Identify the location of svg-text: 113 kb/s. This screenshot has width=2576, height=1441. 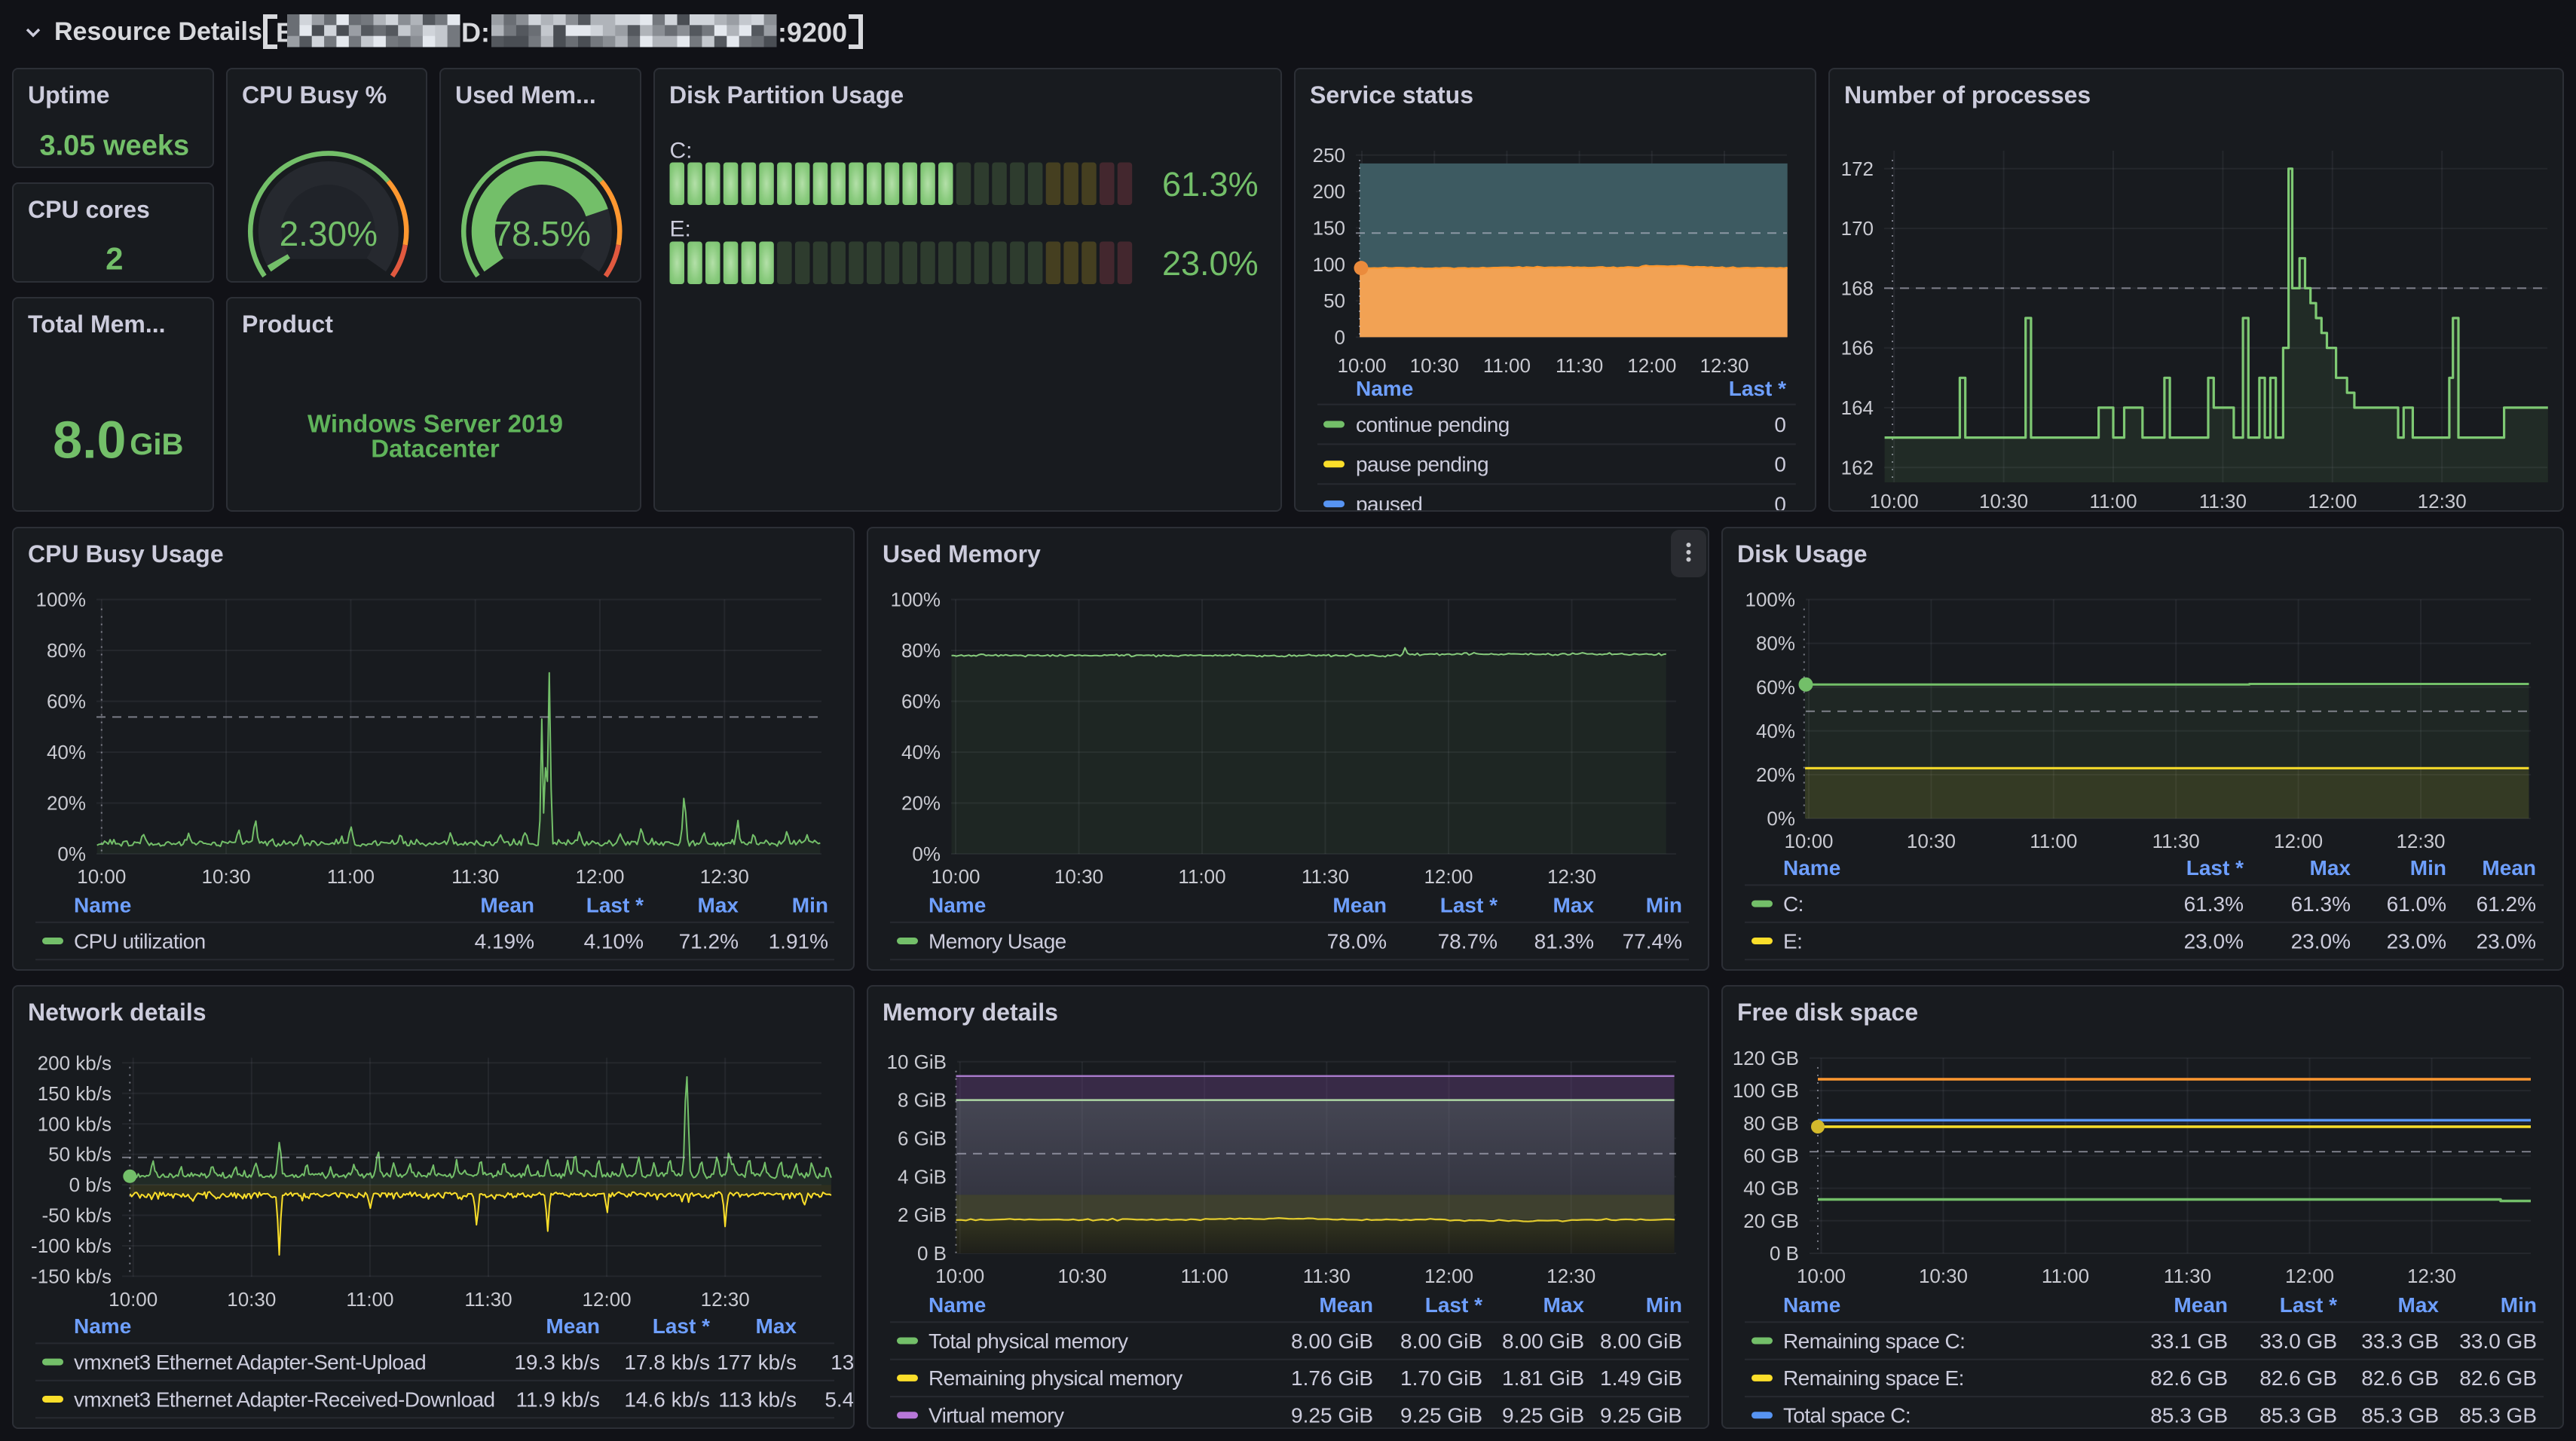
(757, 1399).